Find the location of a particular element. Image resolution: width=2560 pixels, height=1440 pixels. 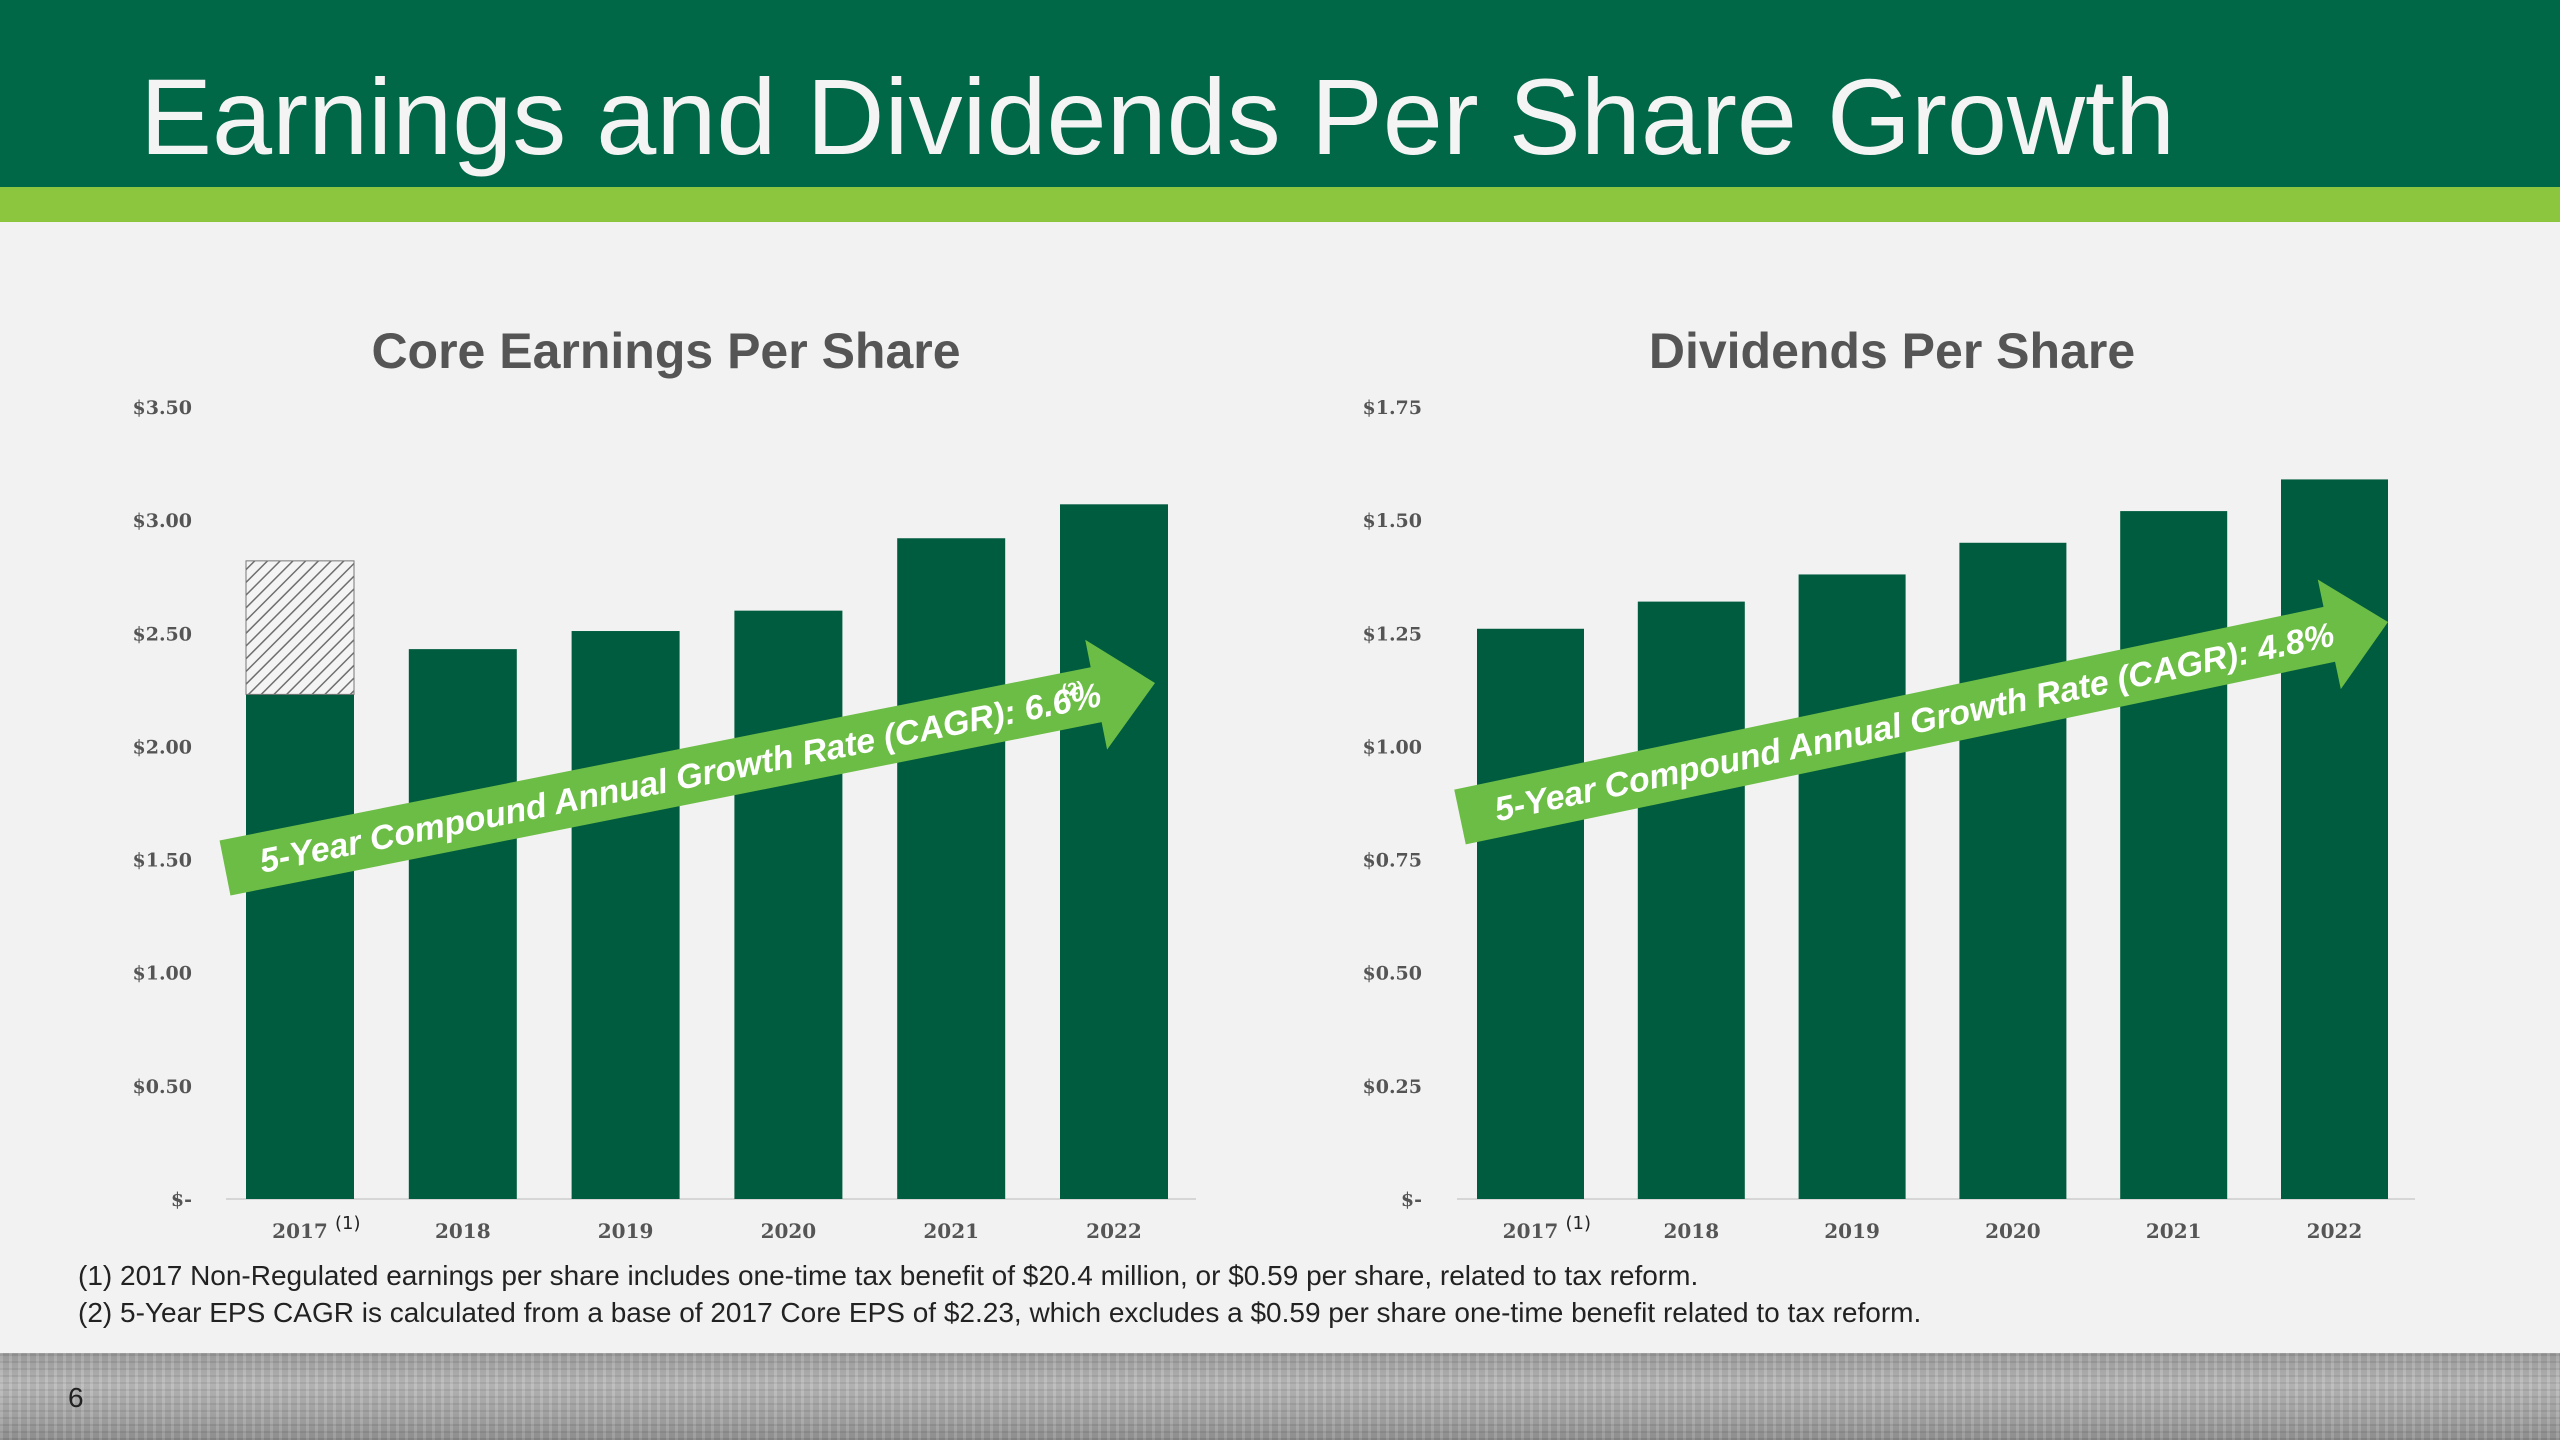

y-tick-label: $1.75 is located at coordinates (1393, 408).